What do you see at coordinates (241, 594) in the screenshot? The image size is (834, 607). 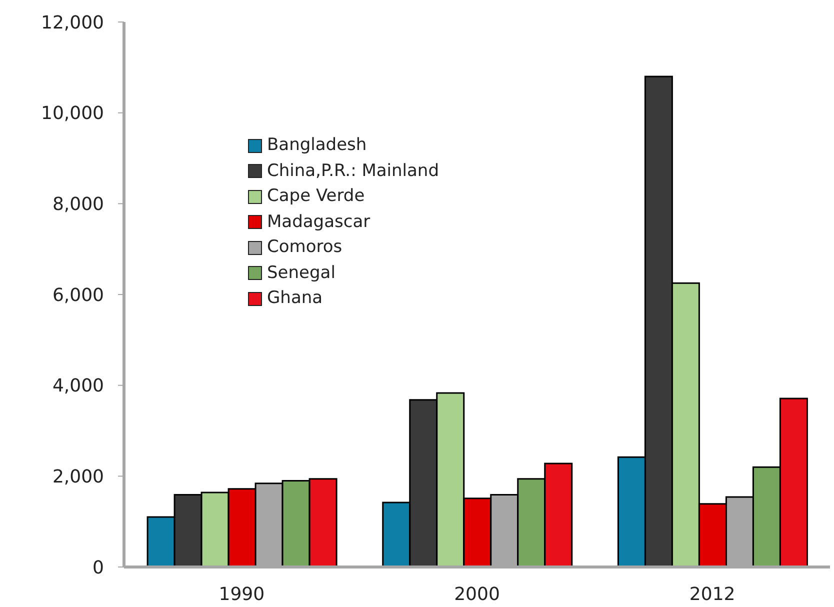 I see `x-tick-label: 1990` at bounding box center [241, 594].